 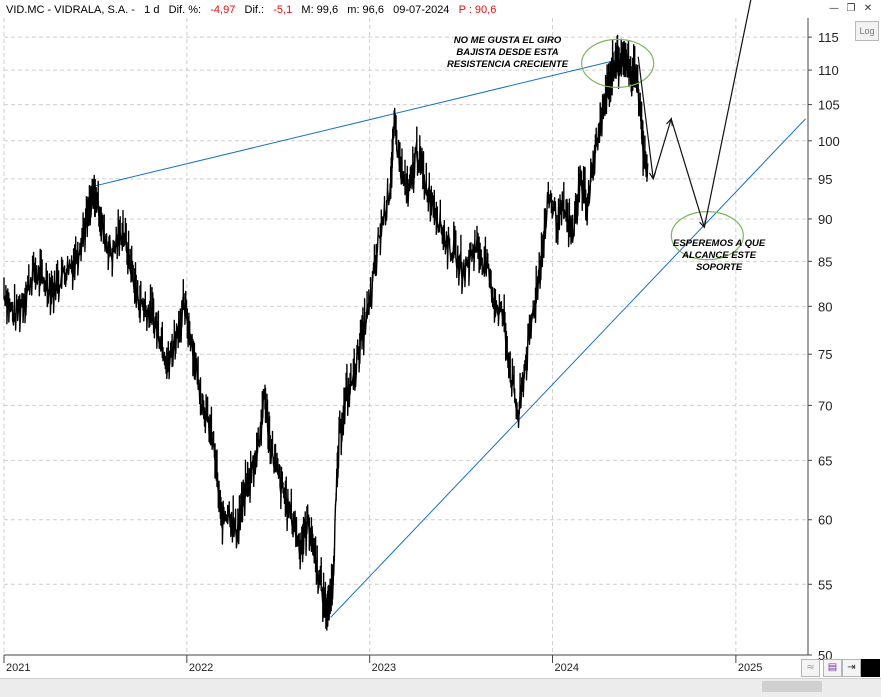 I want to click on bottom-annotation: ESPEREMOS A QUE ALCANCE ESTE SOPORTE, so click(x=719, y=256).